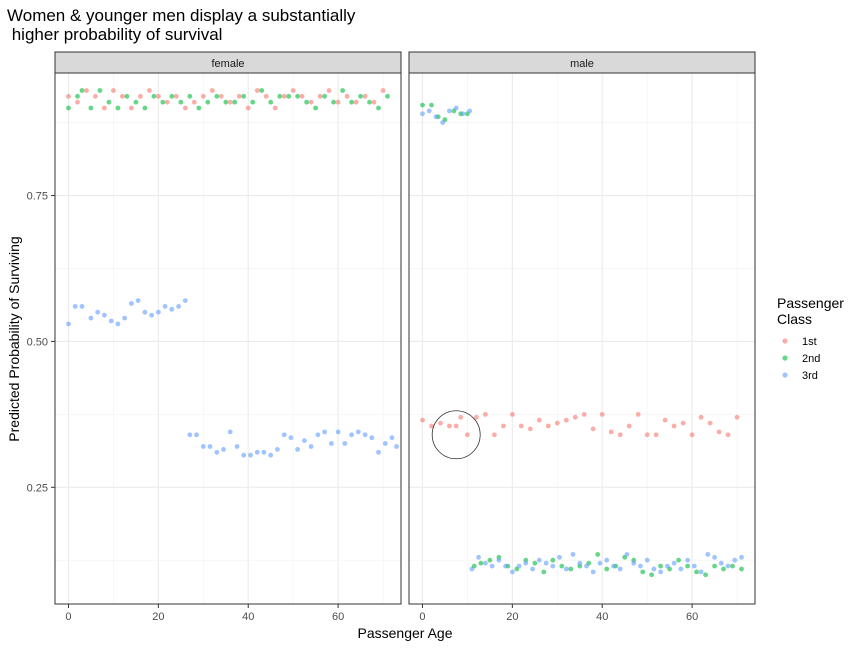  What do you see at coordinates (809, 342) in the screenshot?
I see `legend-label: 1st` at bounding box center [809, 342].